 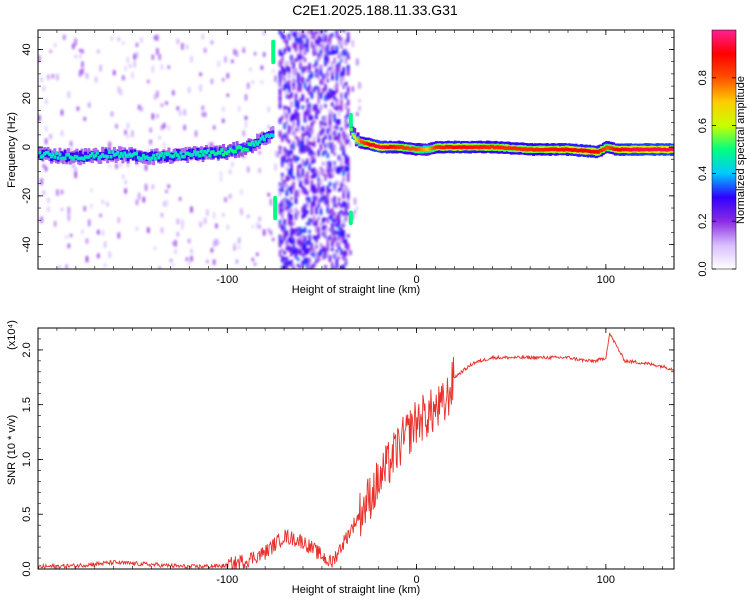 I want to click on spectrogram-y-axis-label: Frequency (Hz), so click(x=12, y=150).